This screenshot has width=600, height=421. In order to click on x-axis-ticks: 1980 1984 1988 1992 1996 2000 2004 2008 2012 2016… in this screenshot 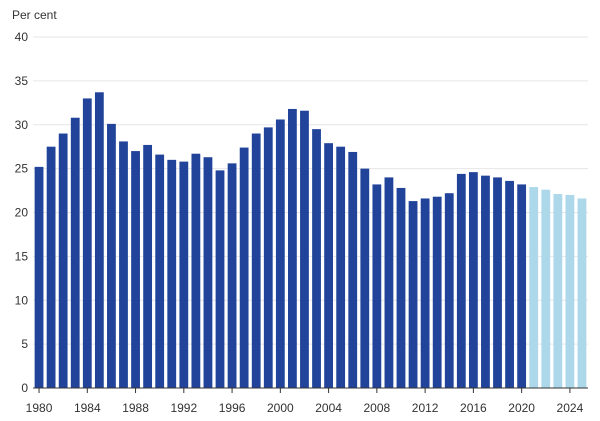, I will do `click(305, 401)`.